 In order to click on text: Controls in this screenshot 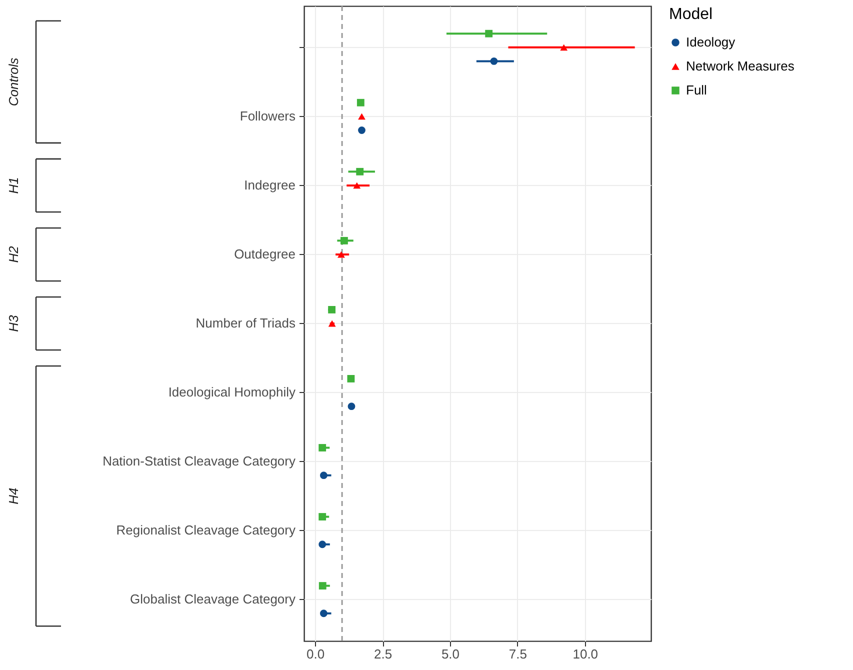, I will do `click(13, 81)`.